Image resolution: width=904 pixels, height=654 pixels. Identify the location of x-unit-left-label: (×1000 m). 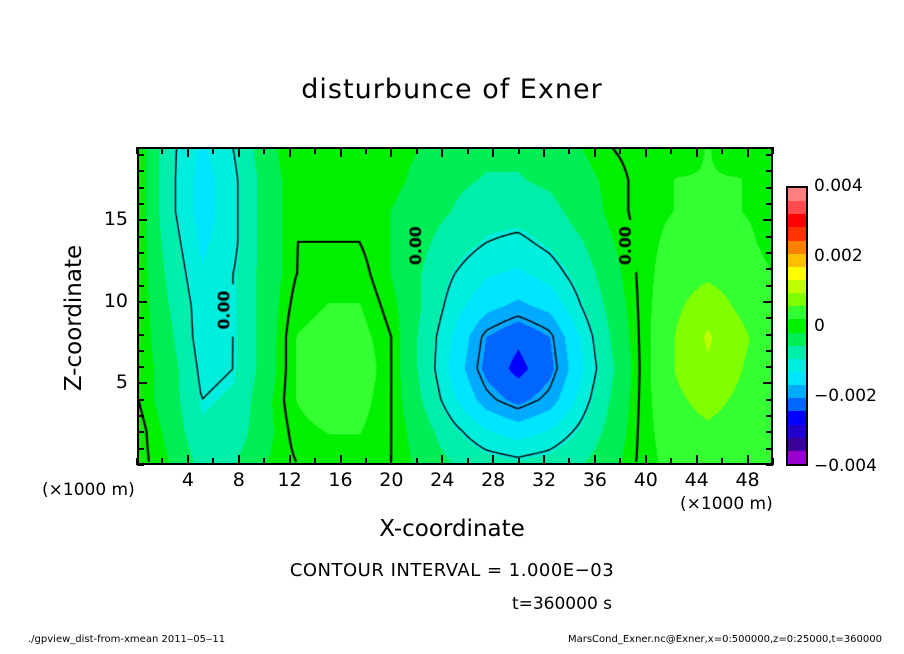
(88, 490).